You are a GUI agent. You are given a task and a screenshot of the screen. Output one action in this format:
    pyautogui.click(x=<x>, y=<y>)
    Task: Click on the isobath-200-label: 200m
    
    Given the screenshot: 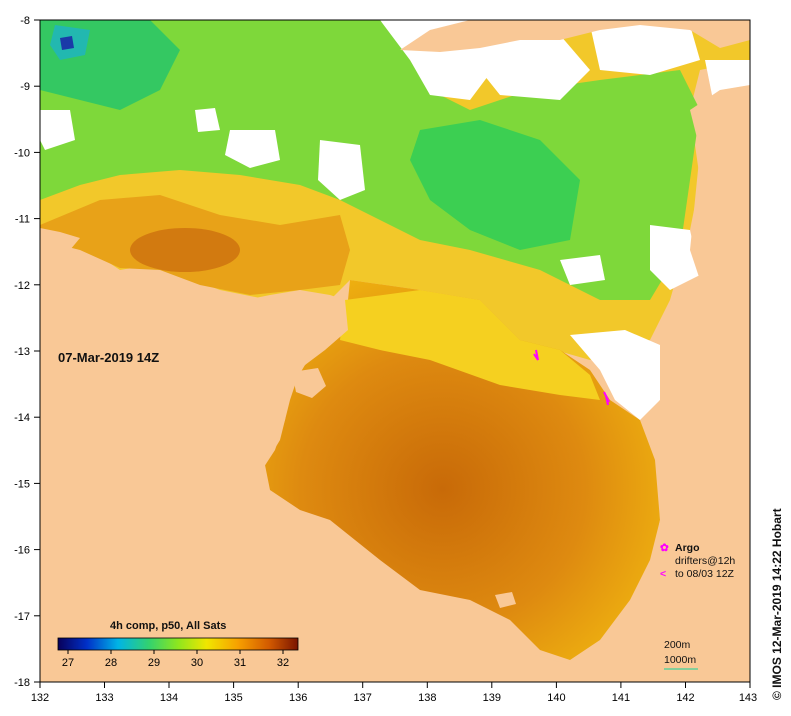 What is the action you would take?
    pyautogui.click(x=677, y=645)
    